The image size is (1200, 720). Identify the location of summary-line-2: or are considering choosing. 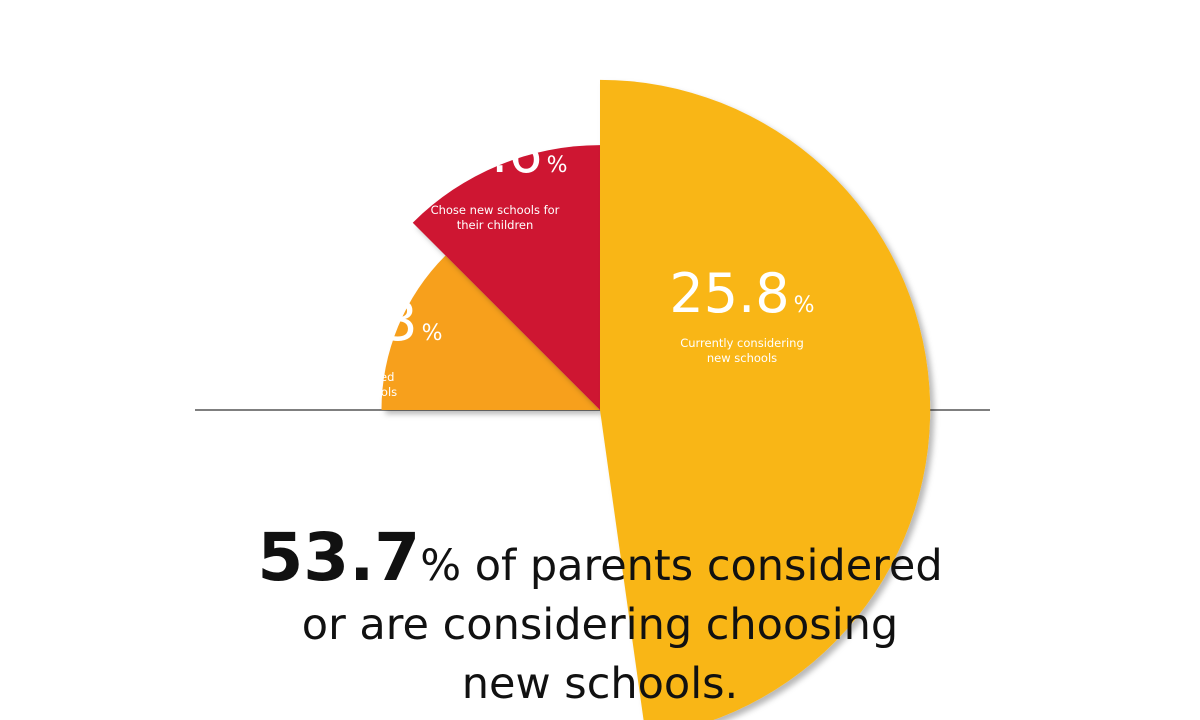
(600, 625).